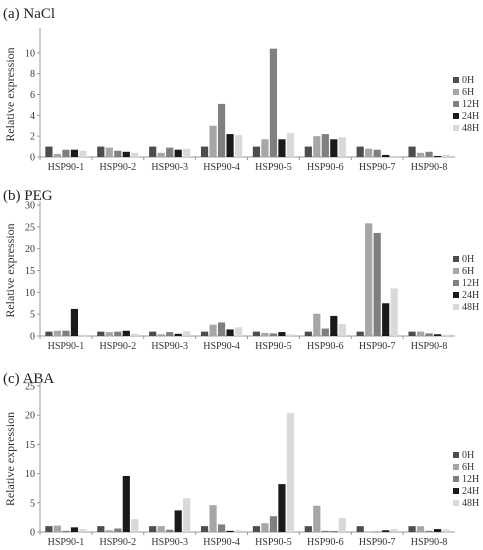  I want to click on category-label: HSP90-4, so click(221, 542).